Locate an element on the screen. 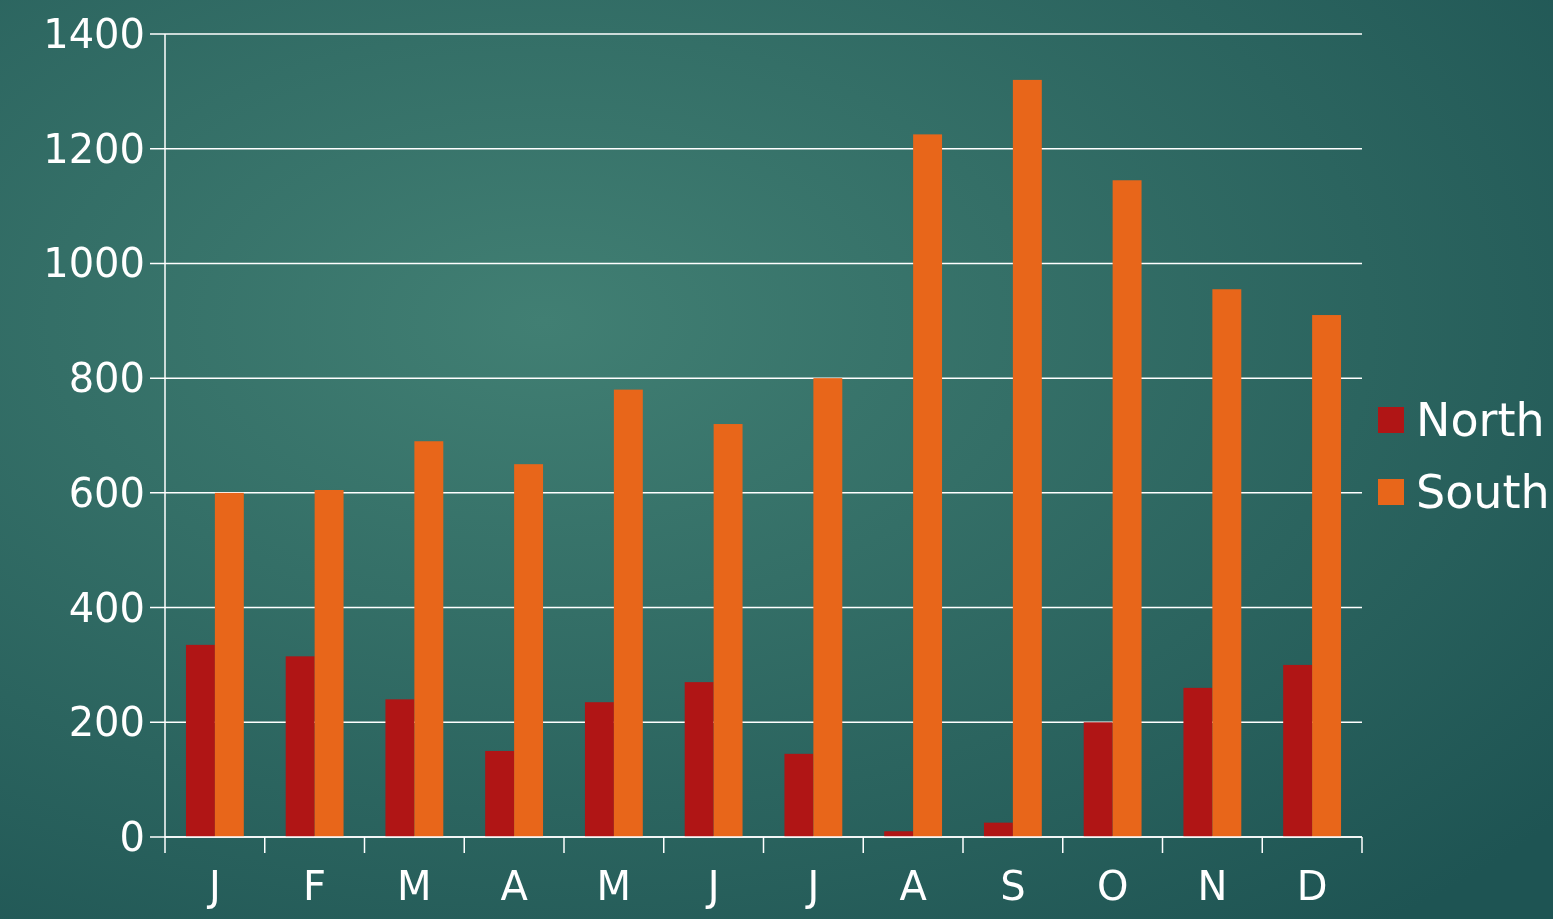 The width and height of the screenshot is (1553, 919). legend-label: North is located at coordinates (1480, 420).